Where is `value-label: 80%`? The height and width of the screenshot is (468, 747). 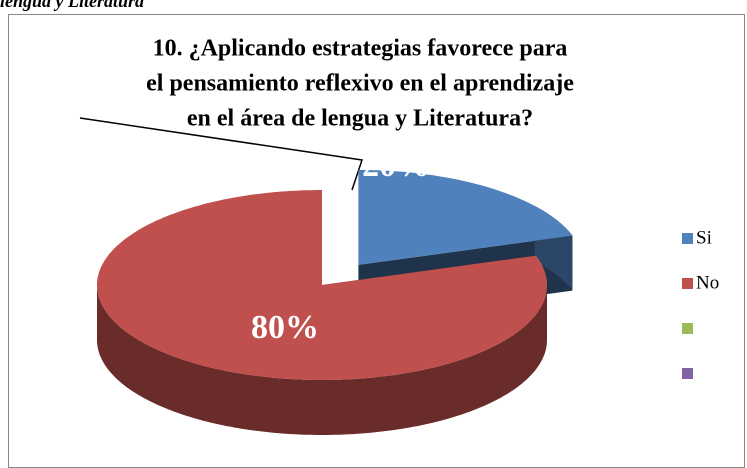 value-label: 80% is located at coordinates (285, 327).